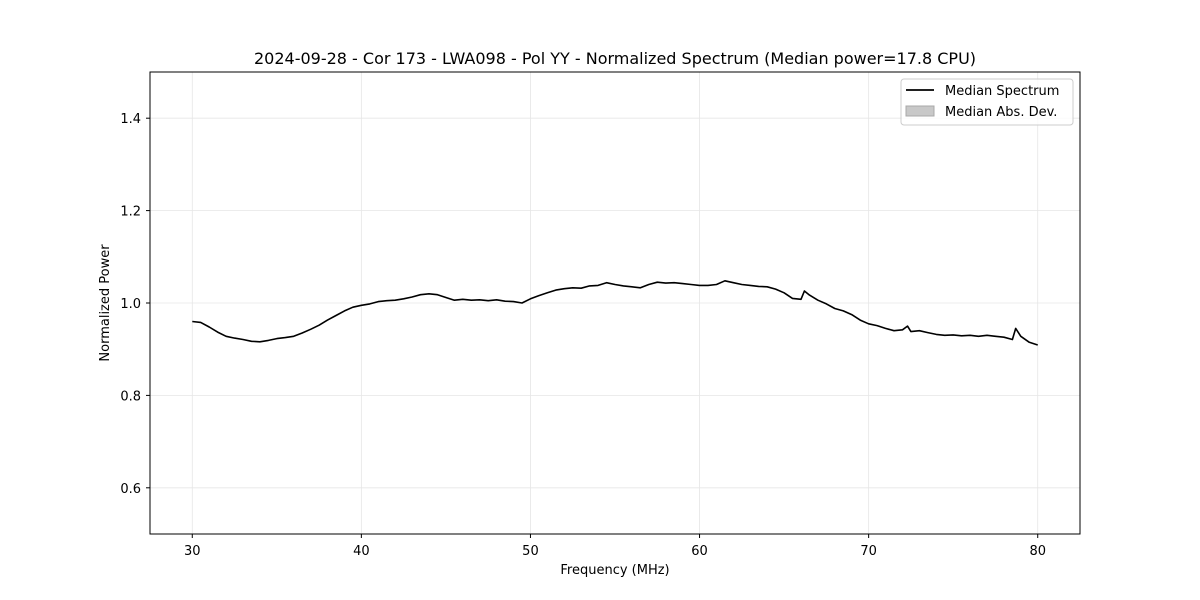 This screenshot has width=1200, height=600. What do you see at coordinates (615, 546) in the screenshot?
I see `x-axis-ticks: 30 40 50 60 70 80` at bounding box center [615, 546].